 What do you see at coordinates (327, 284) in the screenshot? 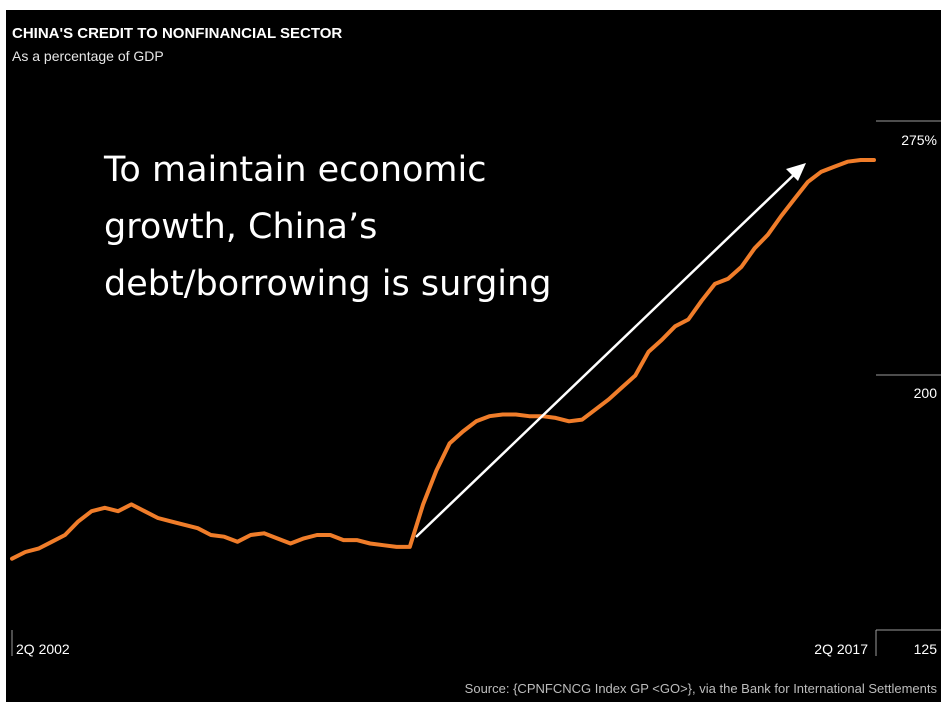
I see `annotation-line-3: debt/borrowing is surging` at bounding box center [327, 284].